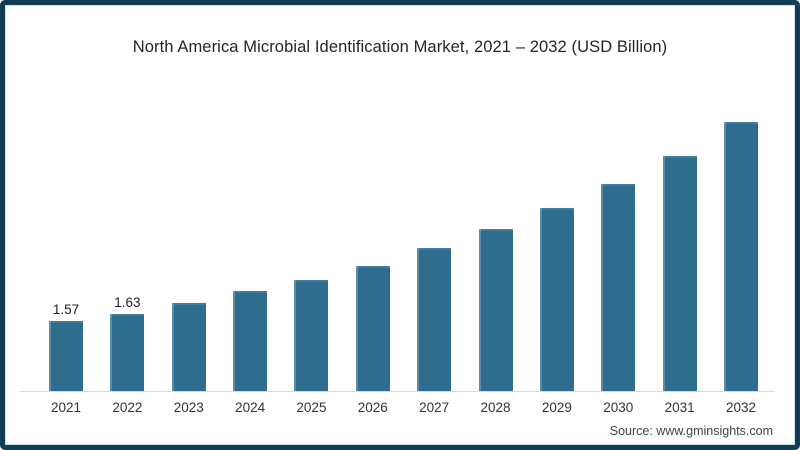 This screenshot has width=800, height=450. Describe the element at coordinates (127, 303) in the screenshot. I see `bar-value-label: 1.63` at that location.